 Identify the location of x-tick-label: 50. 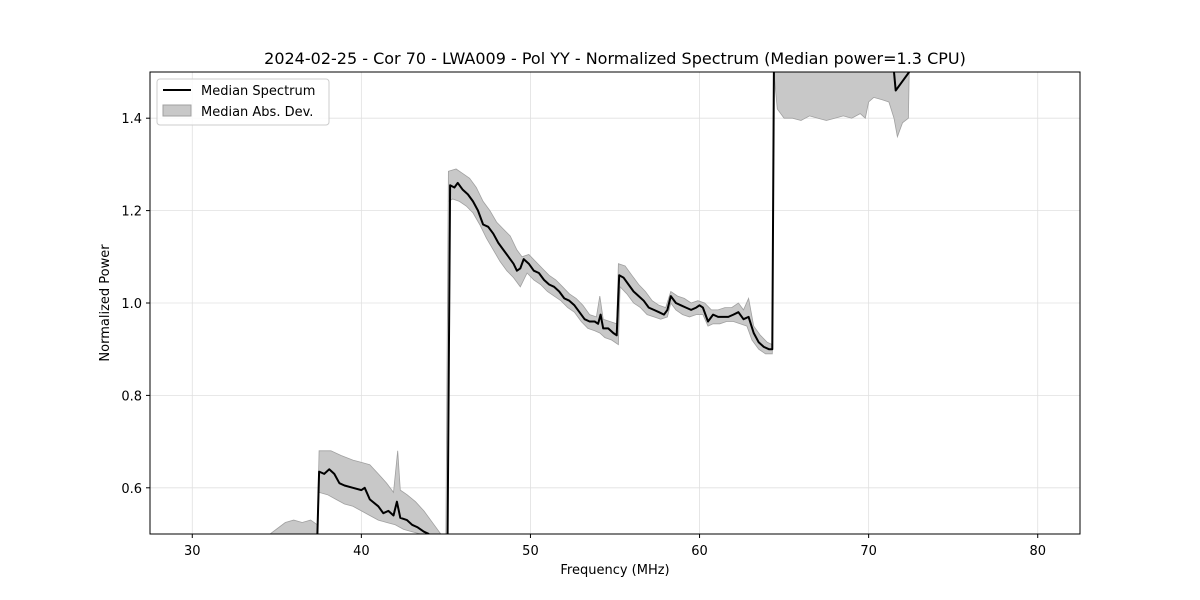
(530, 551).